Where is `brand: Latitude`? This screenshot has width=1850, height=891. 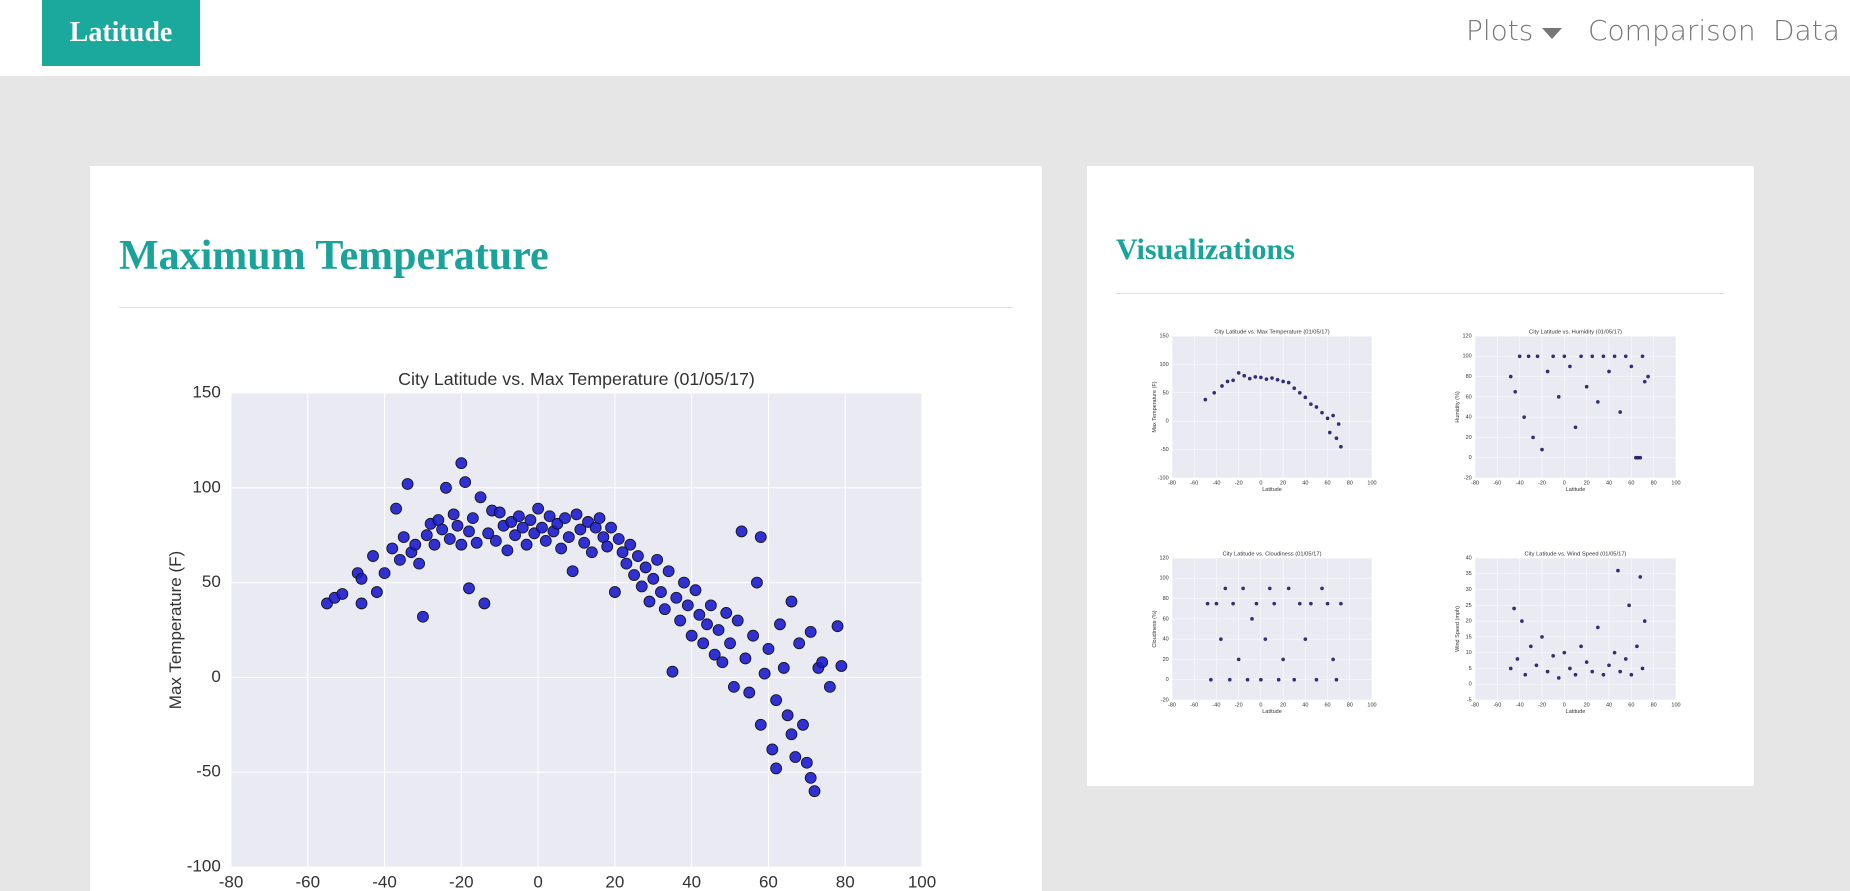
brand: Latitude is located at coordinates (121, 33).